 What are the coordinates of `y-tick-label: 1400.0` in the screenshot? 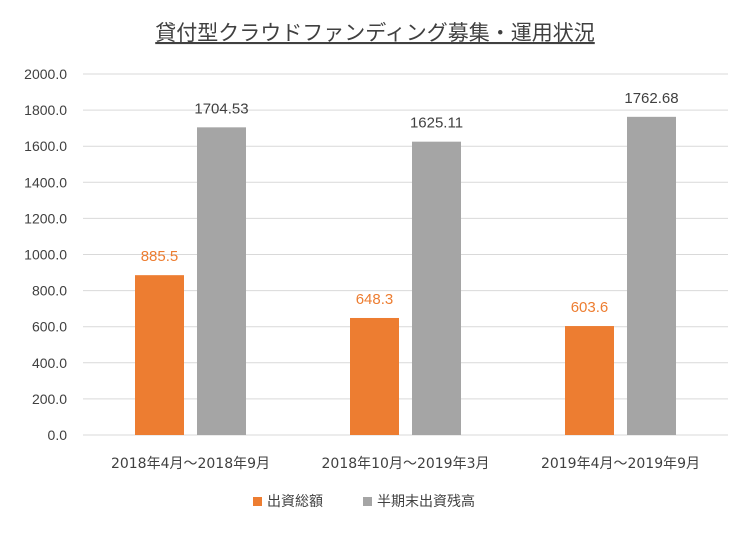 It's located at (45, 182).